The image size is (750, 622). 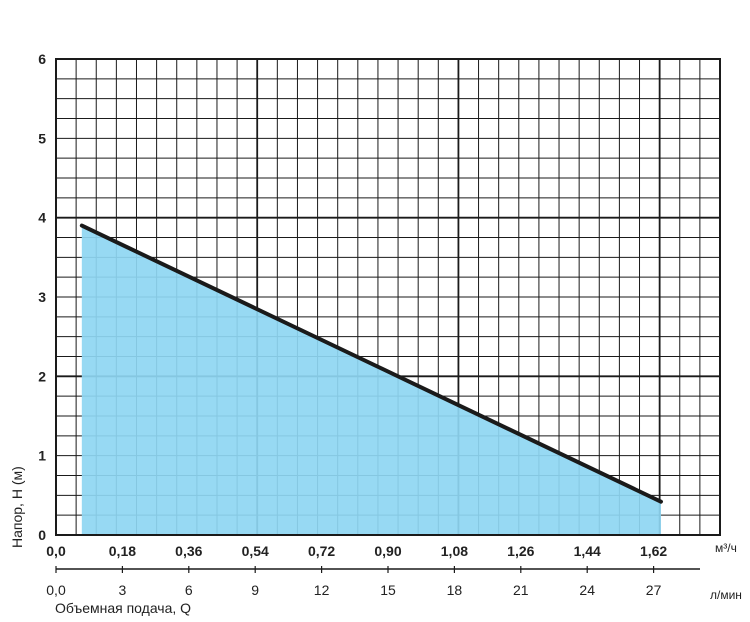 I want to click on x-tick-label-primary: 0,54, so click(x=255, y=551).